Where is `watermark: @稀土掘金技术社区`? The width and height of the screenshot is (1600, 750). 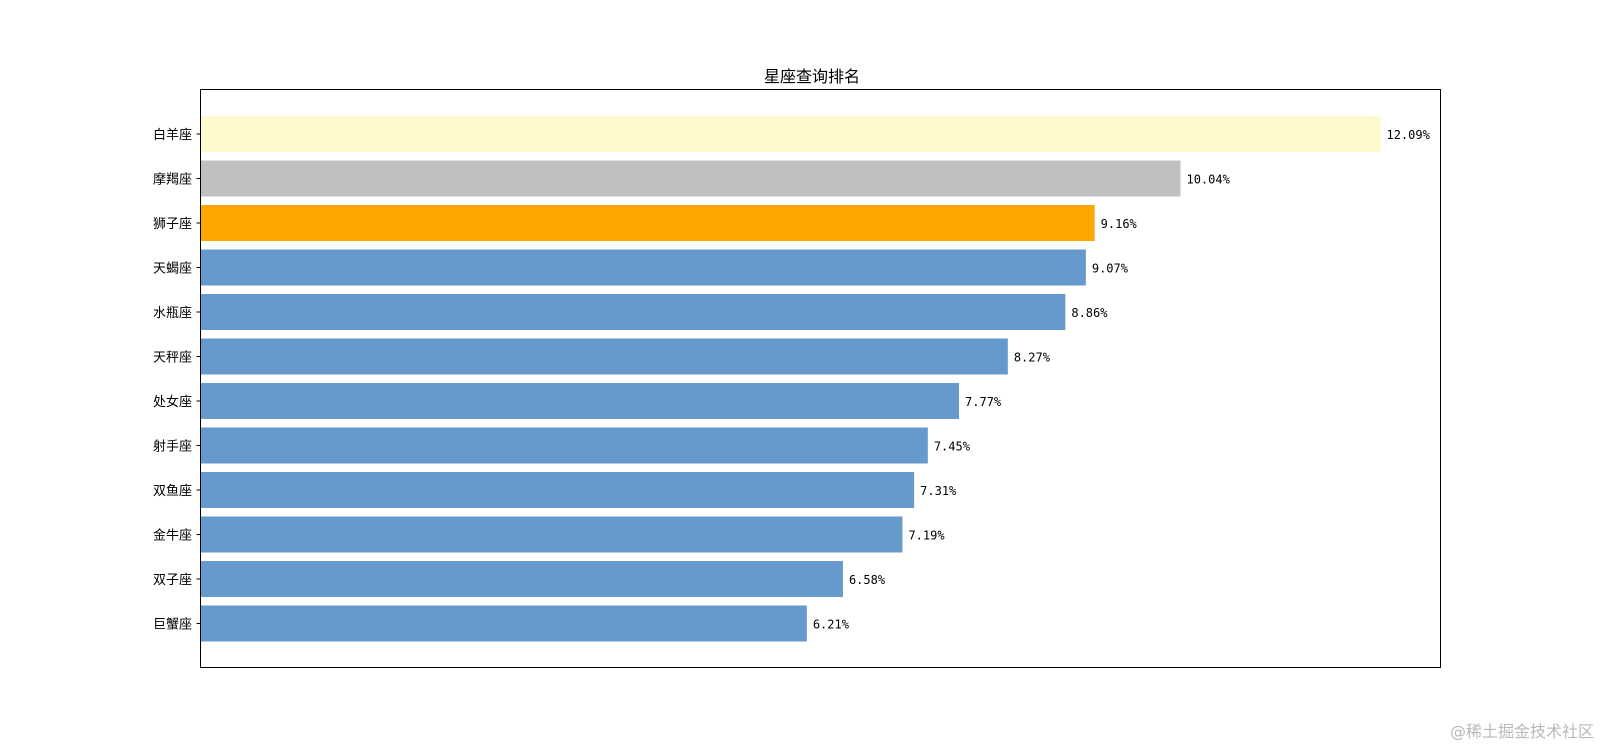 watermark: @稀土掘金技术社区 is located at coordinates (1521, 731).